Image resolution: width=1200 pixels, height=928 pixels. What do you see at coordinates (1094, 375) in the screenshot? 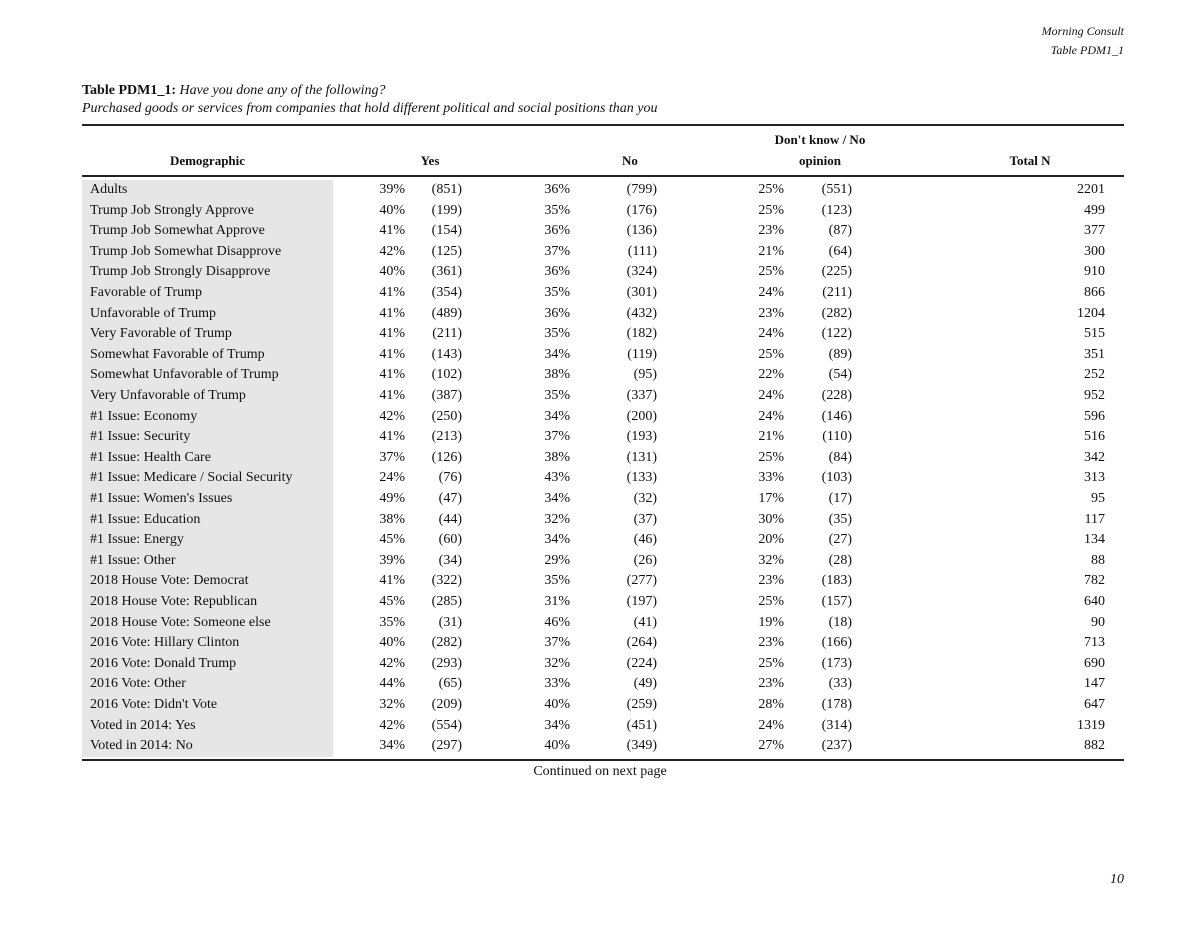
I see `cell-total: 252` at bounding box center [1094, 375].